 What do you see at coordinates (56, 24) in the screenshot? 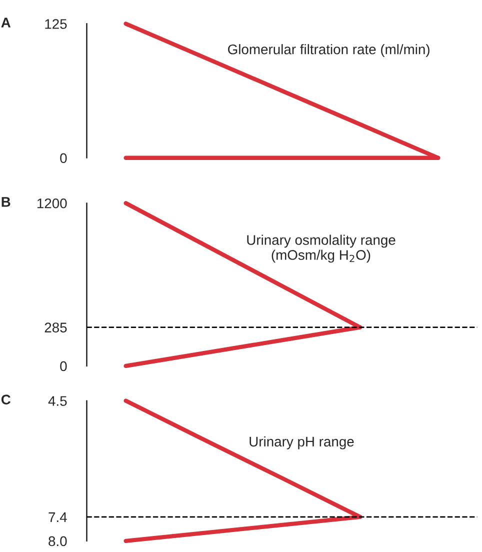
I see `y-tick-label: 125` at bounding box center [56, 24].